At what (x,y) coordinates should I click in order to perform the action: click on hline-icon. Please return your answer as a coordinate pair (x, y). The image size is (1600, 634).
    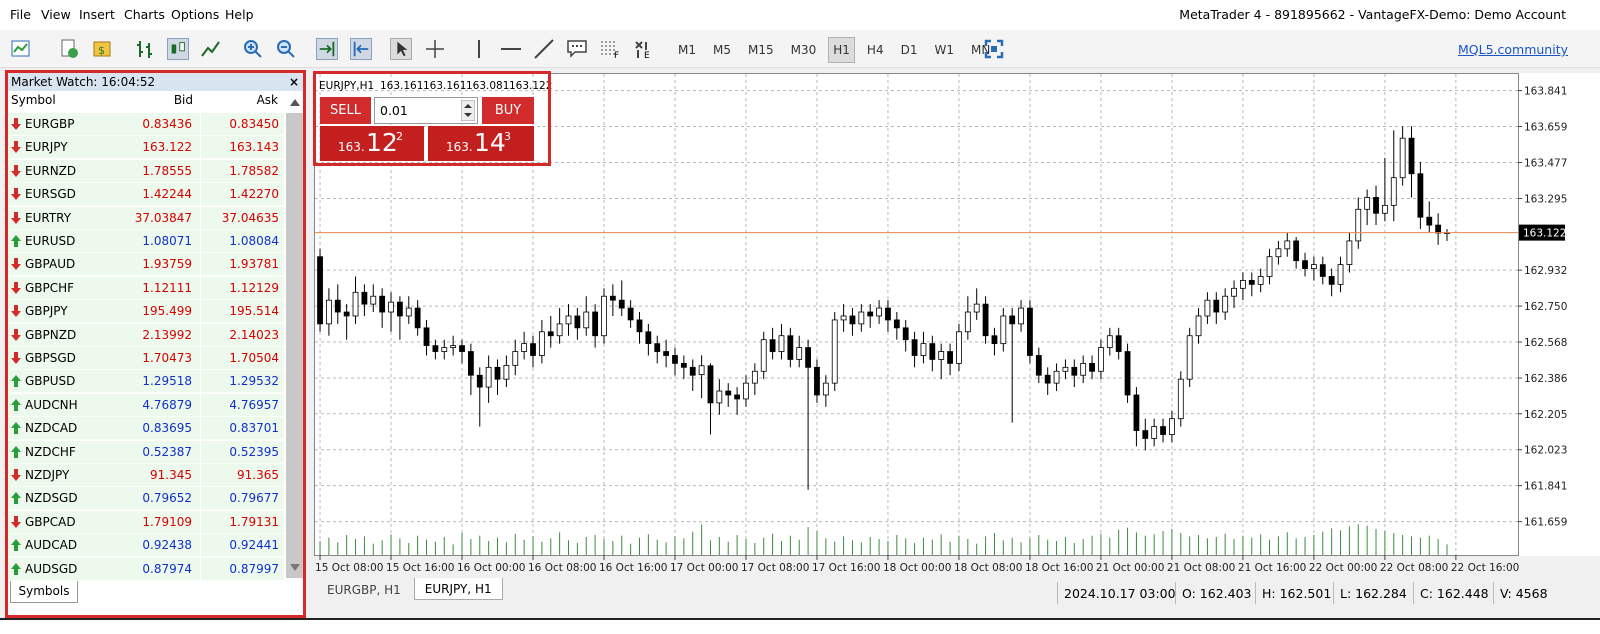
    Looking at the image, I should click on (511, 49).